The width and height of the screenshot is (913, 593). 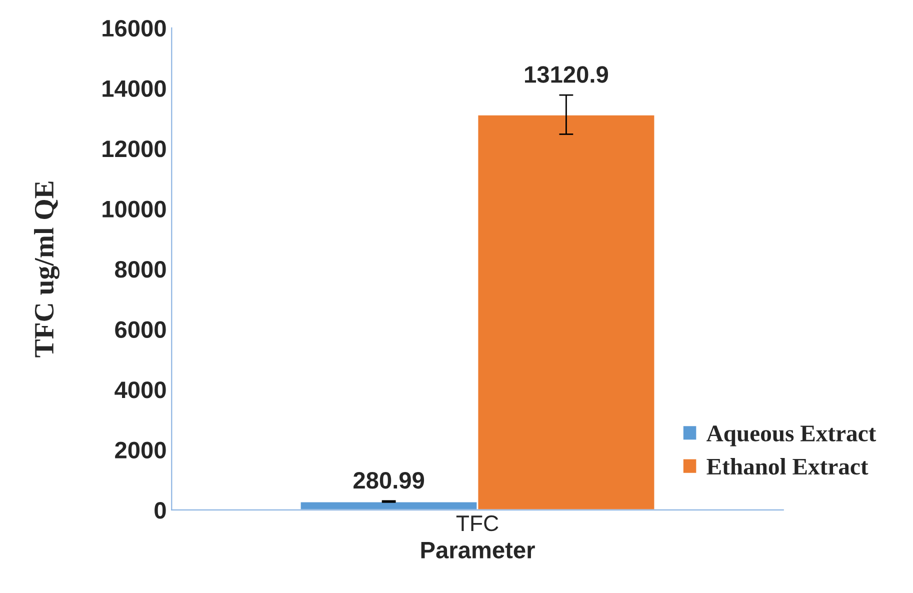 I want to click on y-tick-label: 0, so click(x=160, y=510).